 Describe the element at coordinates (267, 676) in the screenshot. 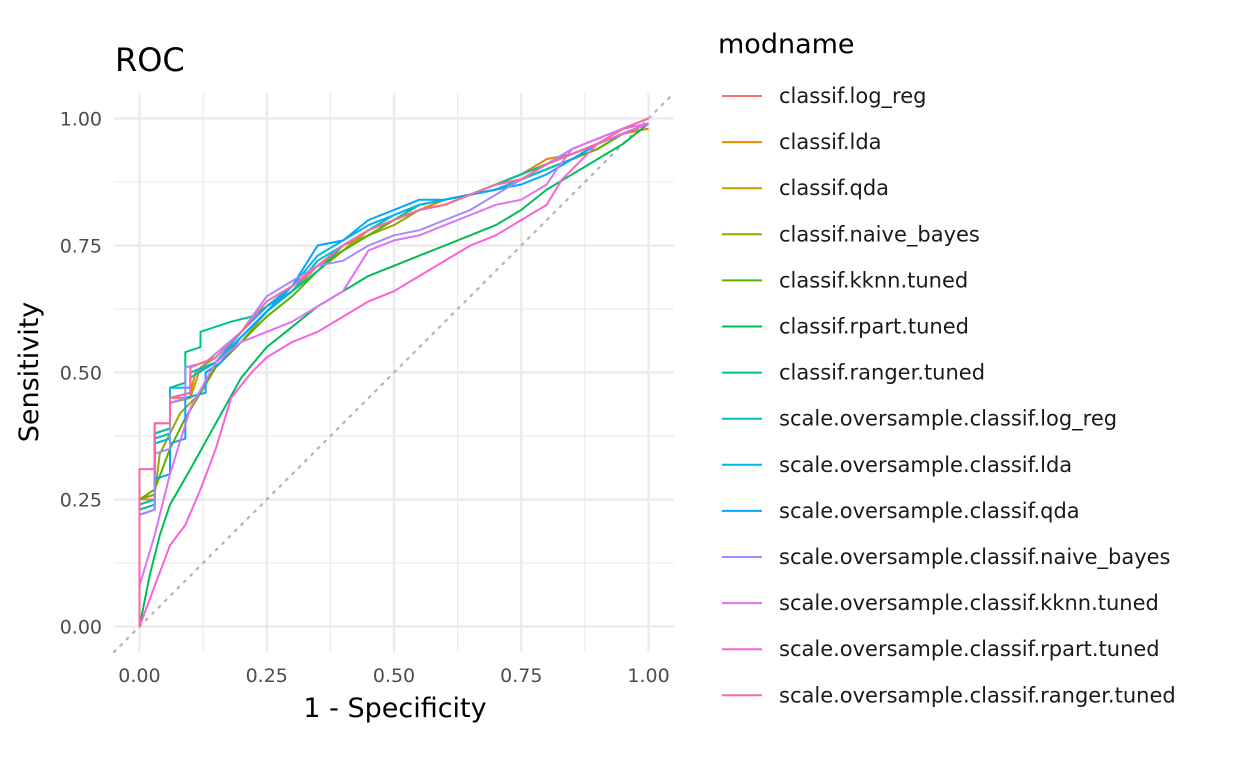

I see `x-tick-label: 0.25` at that location.